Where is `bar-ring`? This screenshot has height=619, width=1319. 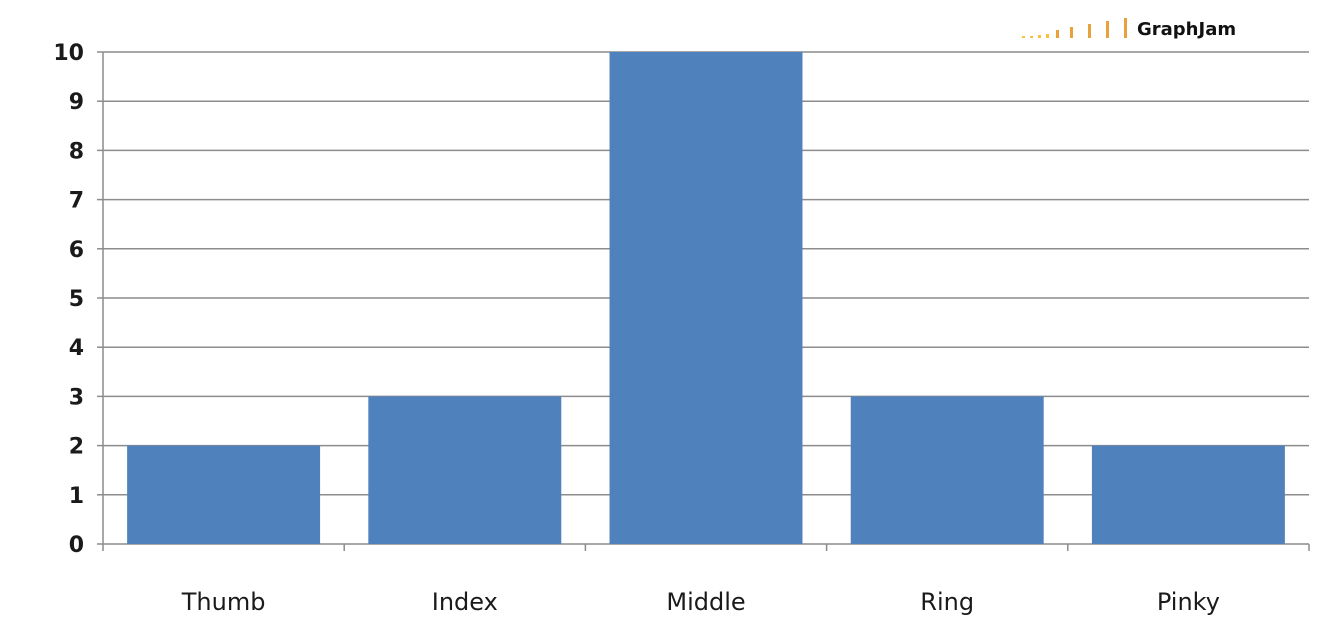
bar-ring is located at coordinates (947, 470).